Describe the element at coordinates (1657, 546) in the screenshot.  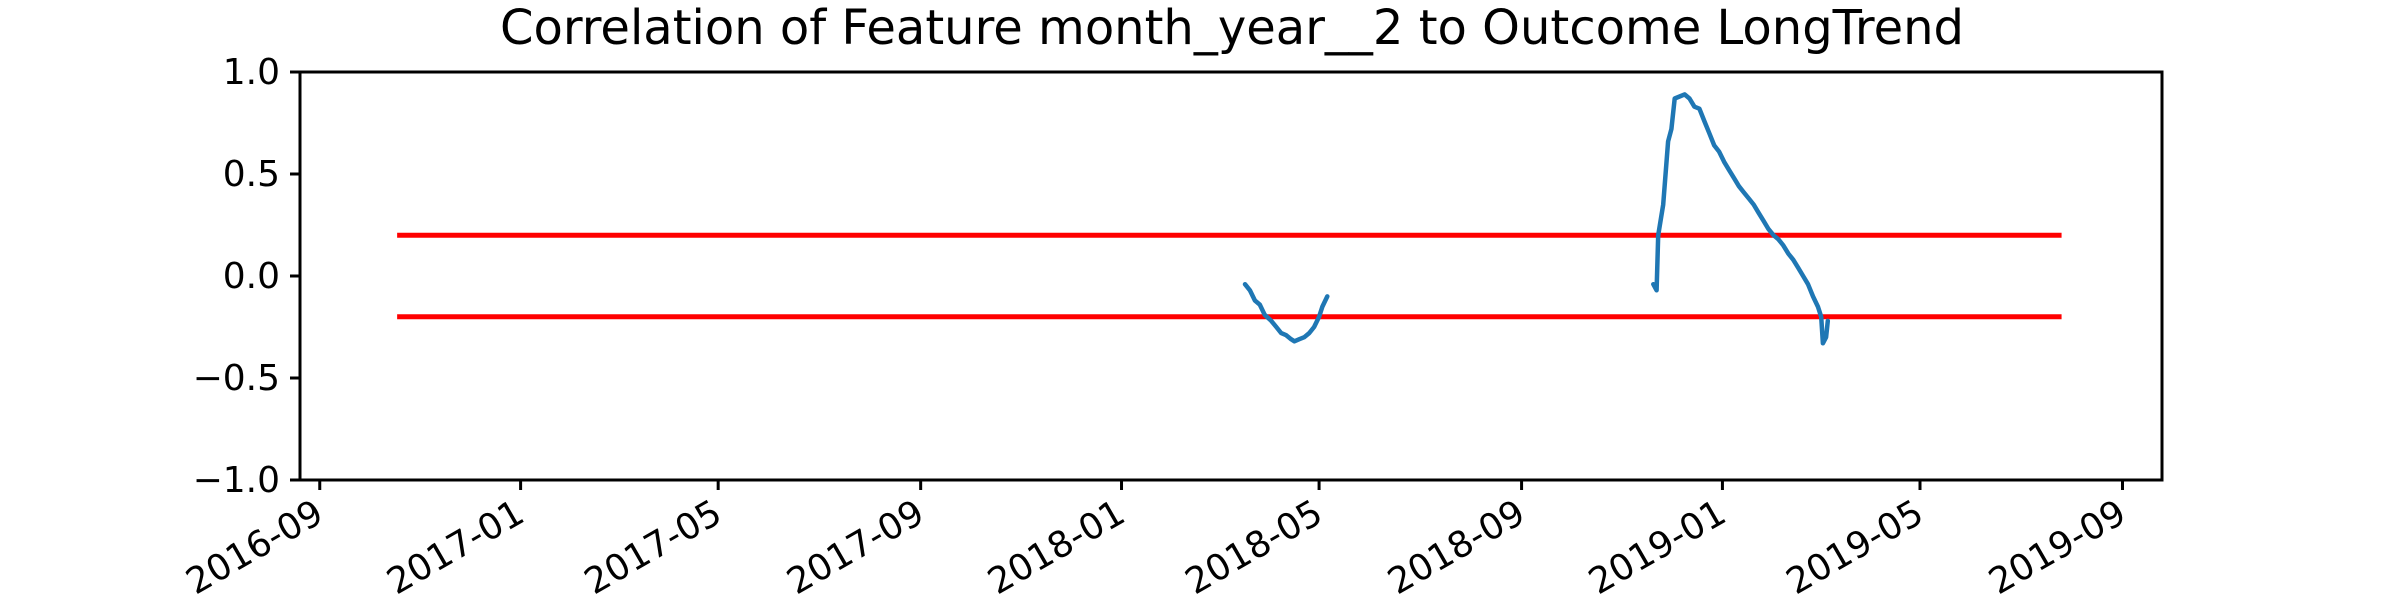
I see `x-tick-label: 2019-01` at that location.